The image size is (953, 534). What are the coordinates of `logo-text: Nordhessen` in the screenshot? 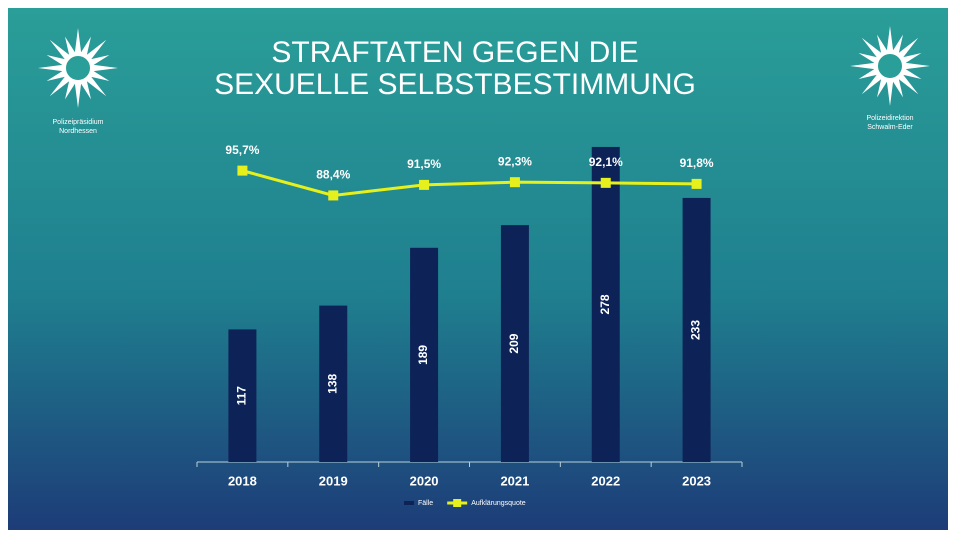 It's located at (78, 131).